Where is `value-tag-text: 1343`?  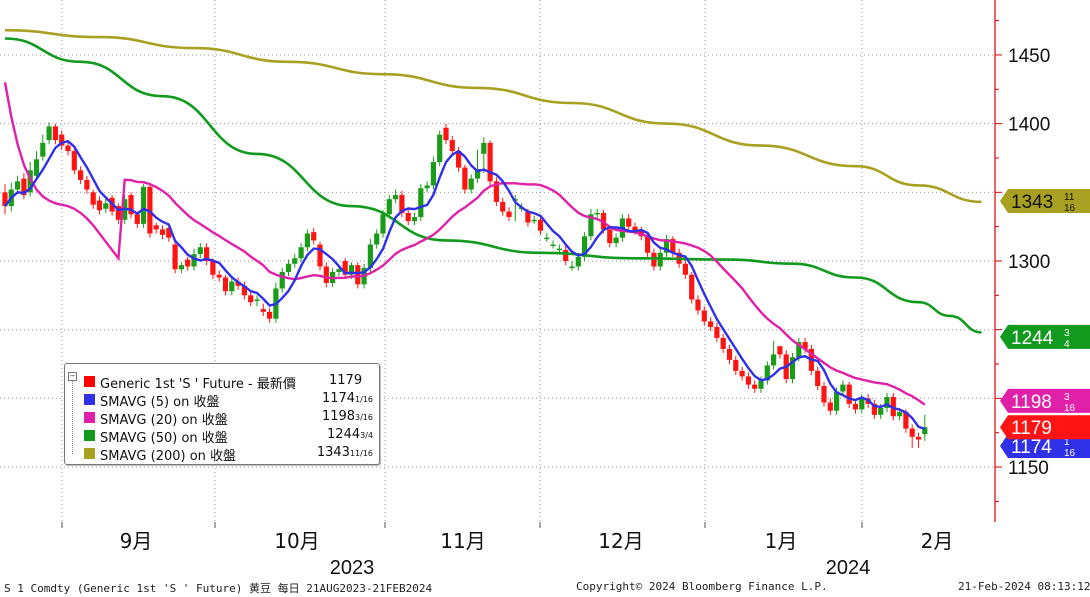
value-tag-text: 1343 is located at coordinates (1032, 202).